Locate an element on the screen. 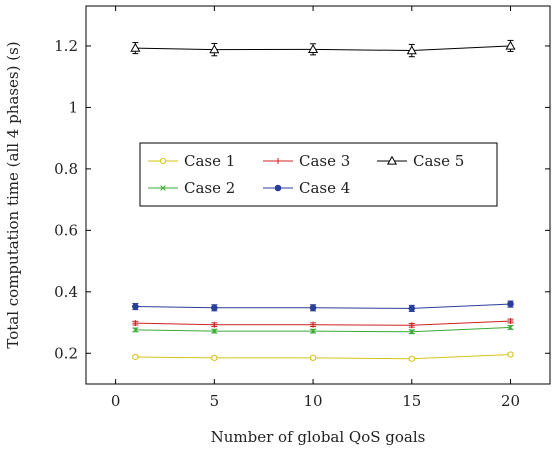  legend-entry: Case 3 is located at coordinates (306, 161).